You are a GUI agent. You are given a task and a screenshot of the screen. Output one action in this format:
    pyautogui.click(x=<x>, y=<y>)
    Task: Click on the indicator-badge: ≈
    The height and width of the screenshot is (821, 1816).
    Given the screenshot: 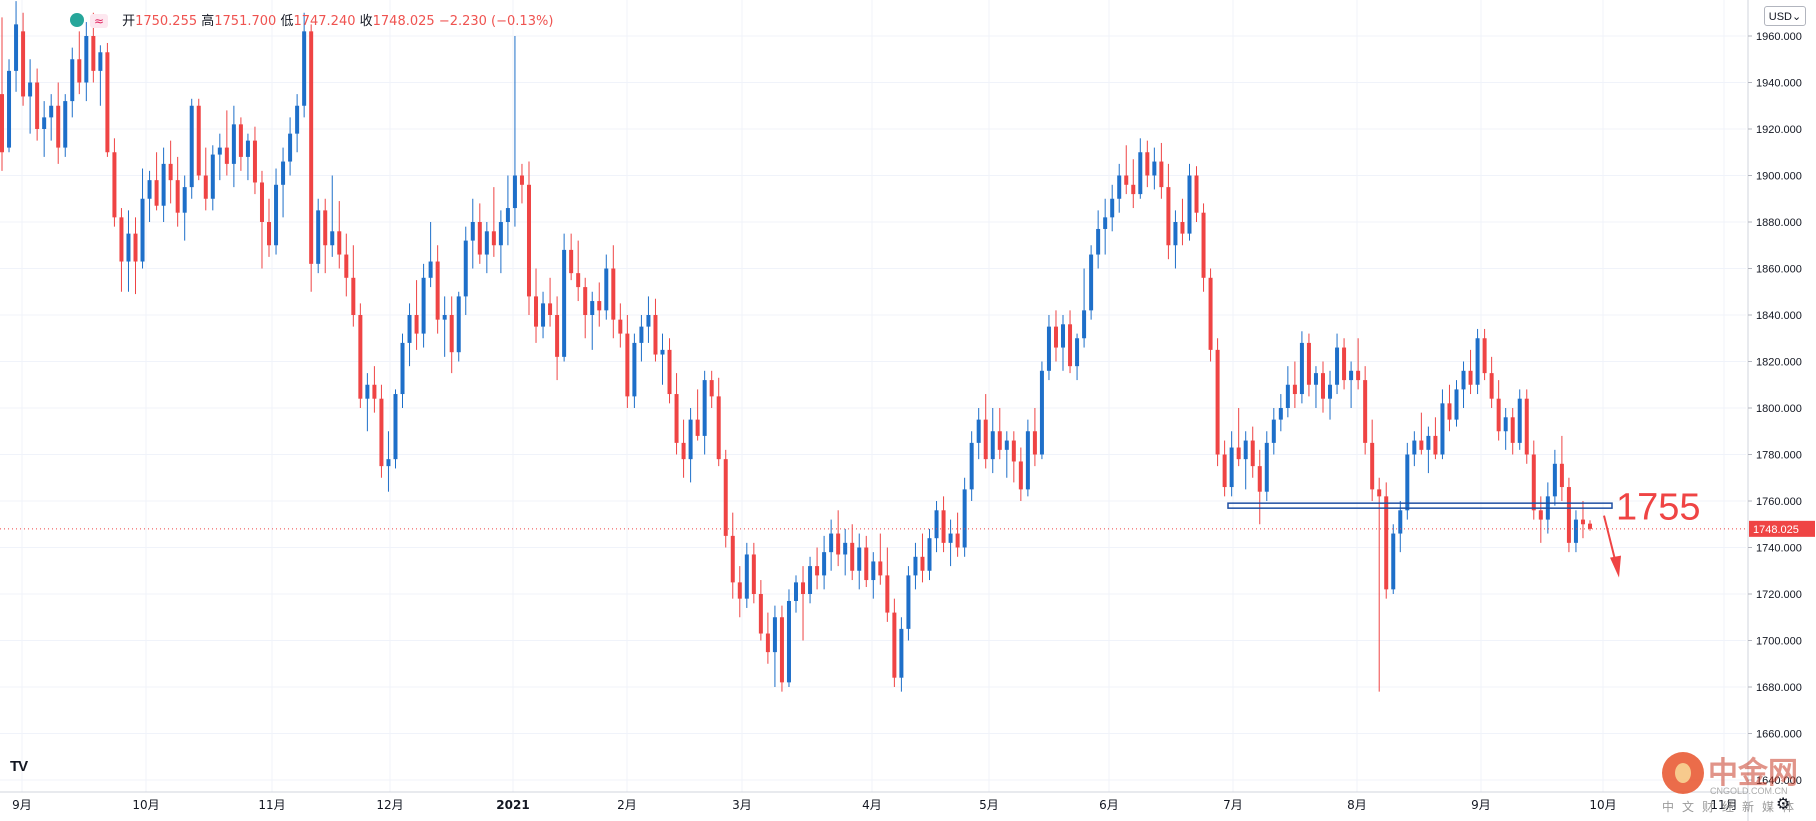 What is the action you would take?
    pyautogui.click(x=99, y=21)
    